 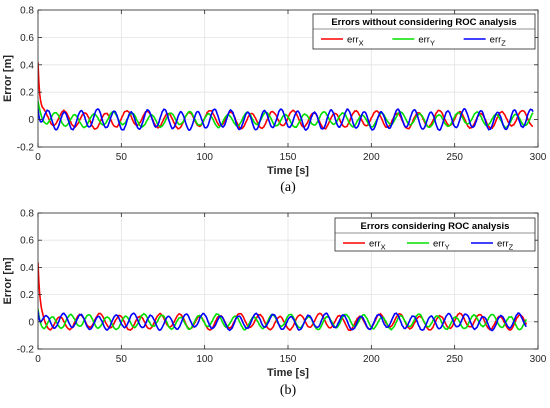 I want to click on panel-label: (a), so click(x=288, y=187).